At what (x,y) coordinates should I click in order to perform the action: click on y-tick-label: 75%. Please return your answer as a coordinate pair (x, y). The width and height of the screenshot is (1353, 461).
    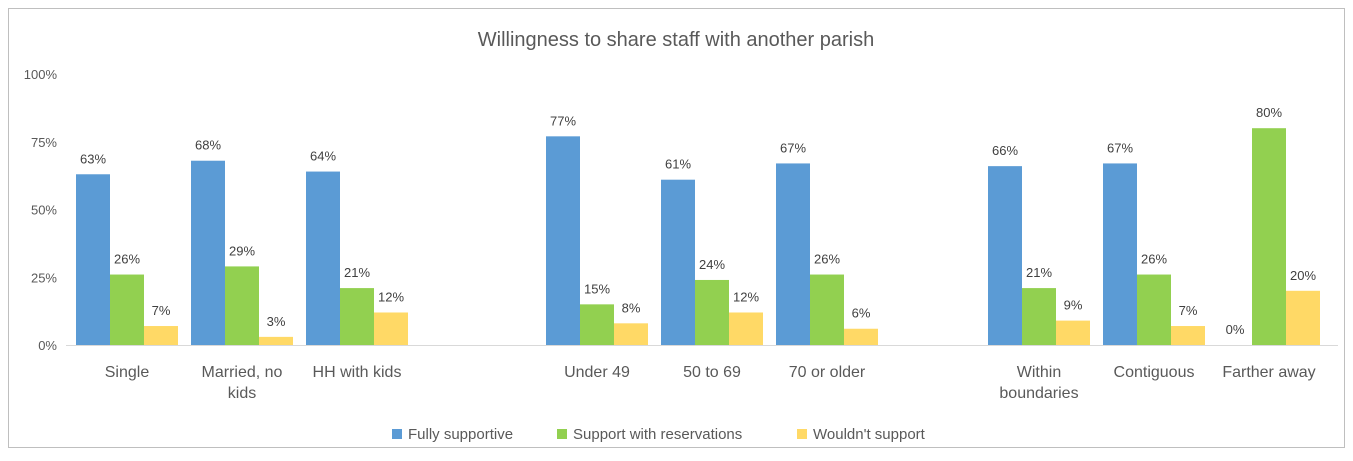
    Looking at the image, I should click on (44, 142).